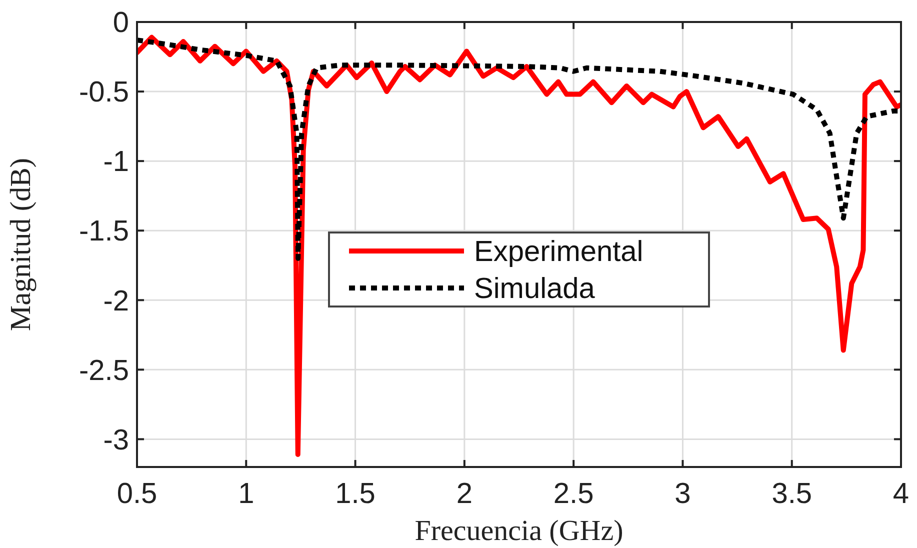 This screenshot has width=917, height=548. I want to click on x-tick-label: 3, so click(682, 494).